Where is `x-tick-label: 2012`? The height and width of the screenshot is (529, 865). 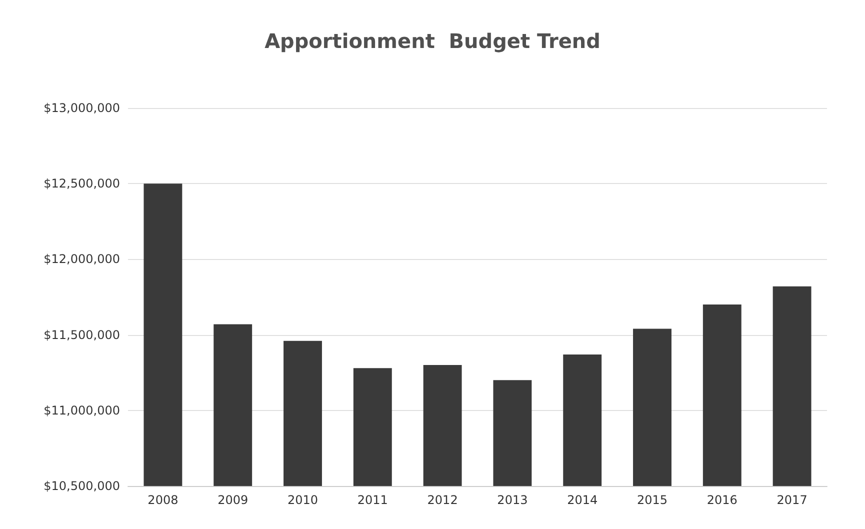
x-tick-label: 2012 is located at coordinates (442, 500).